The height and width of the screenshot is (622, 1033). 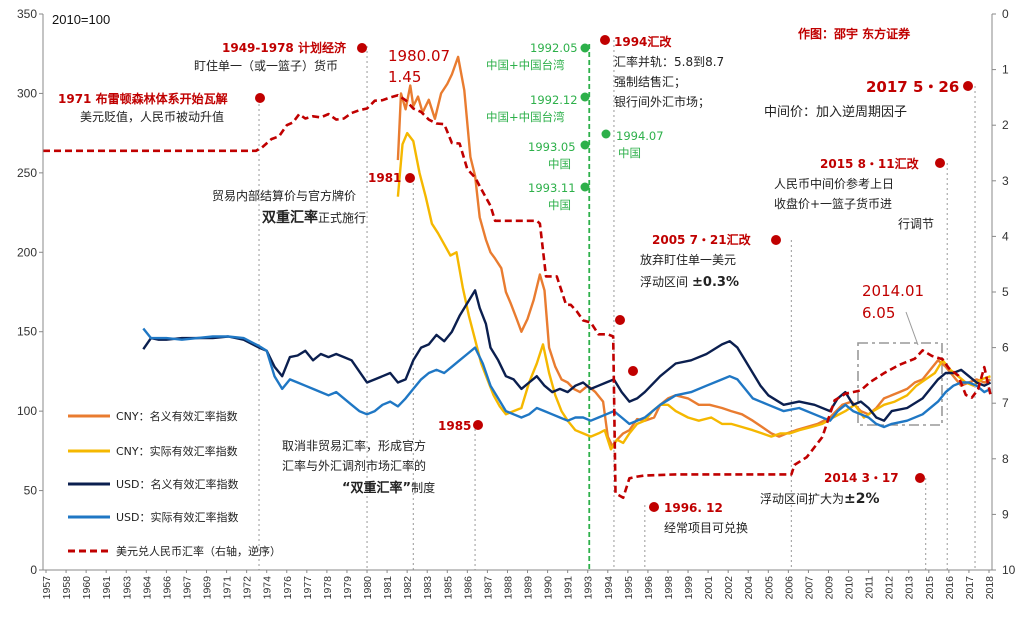 What do you see at coordinates (1005, 348) in the screenshot?
I see `y-right-tick-label: 6` at bounding box center [1005, 348].